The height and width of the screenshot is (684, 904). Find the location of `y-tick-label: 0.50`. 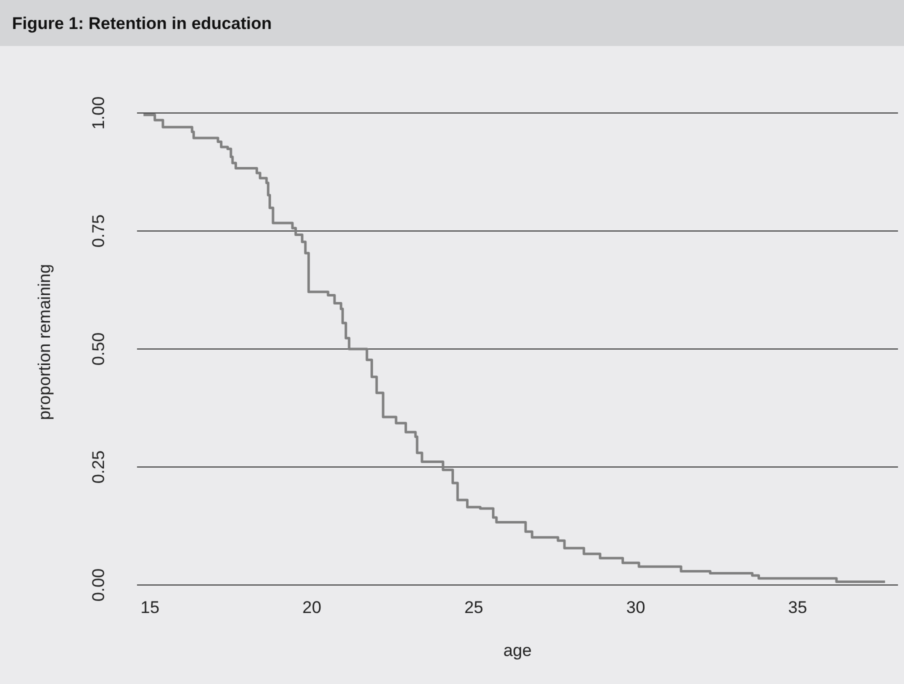

y-tick-label: 0.50 is located at coordinates (98, 349).